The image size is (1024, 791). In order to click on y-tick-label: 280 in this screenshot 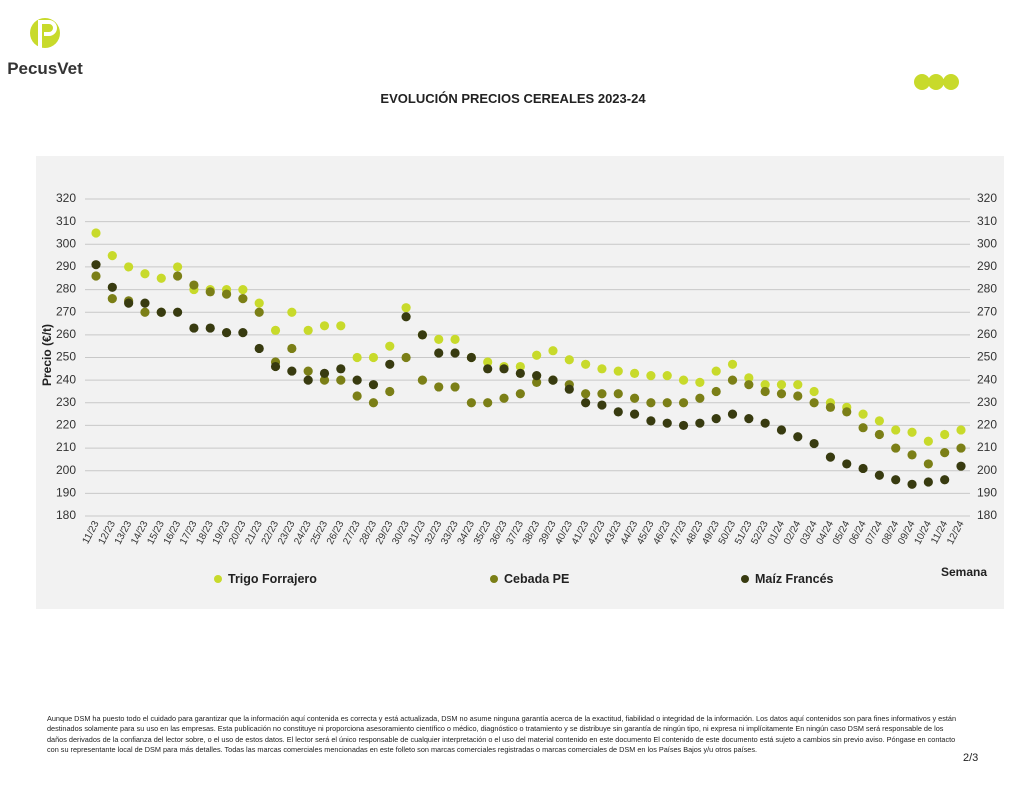, I will do `click(66, 289)`.